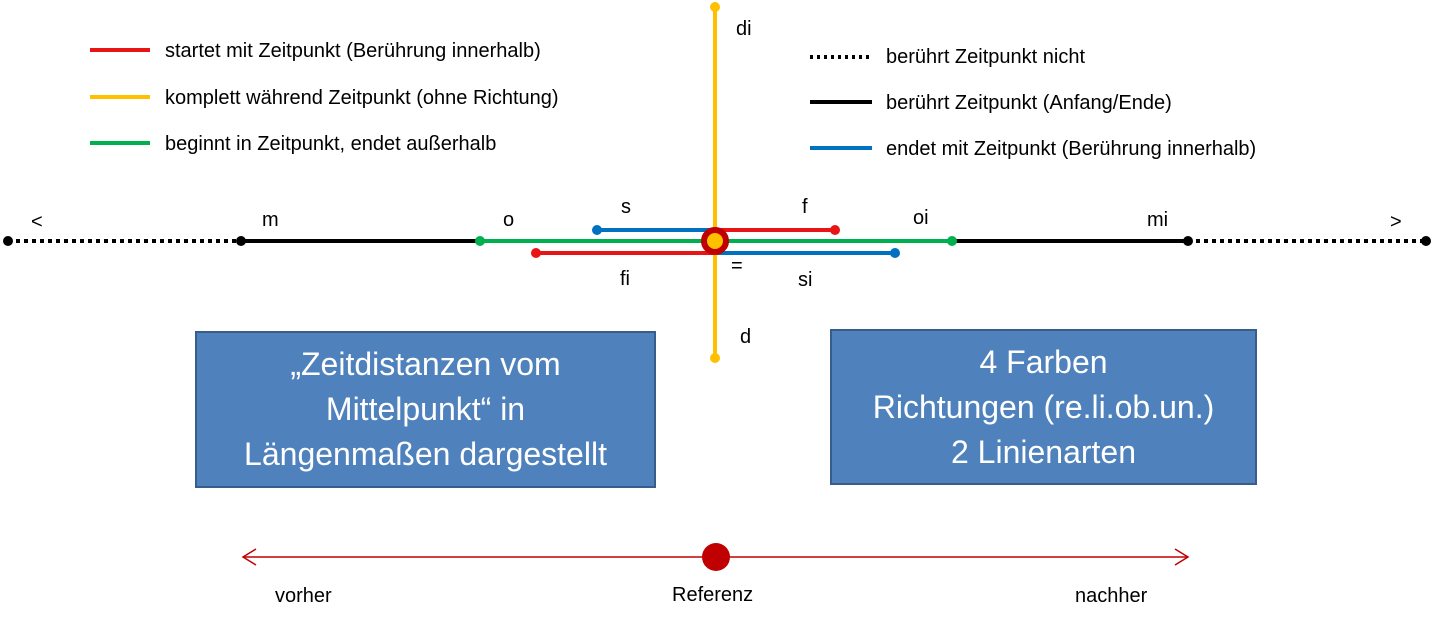 This screenshot has height=625, width=1432. I want to click on label-finishes: f, so click(805, 207).